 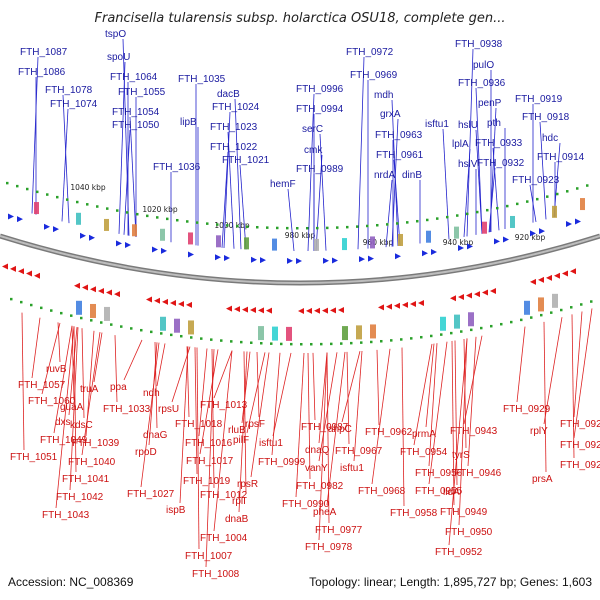 What do you see at coordinates (246, 160) in the screenshot?
I see `gene-label-top: FTH_1021` at bounding box center [246, 160].